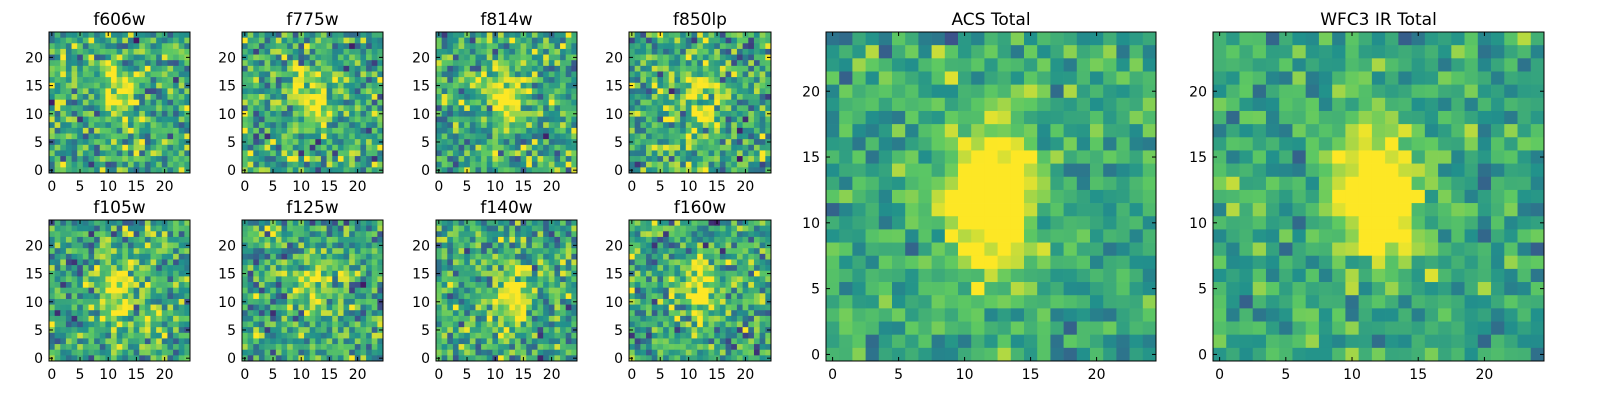  Describe the element at coordinates (425, 171) in the screenshot. I see `y-tick-label: 0` at that location.